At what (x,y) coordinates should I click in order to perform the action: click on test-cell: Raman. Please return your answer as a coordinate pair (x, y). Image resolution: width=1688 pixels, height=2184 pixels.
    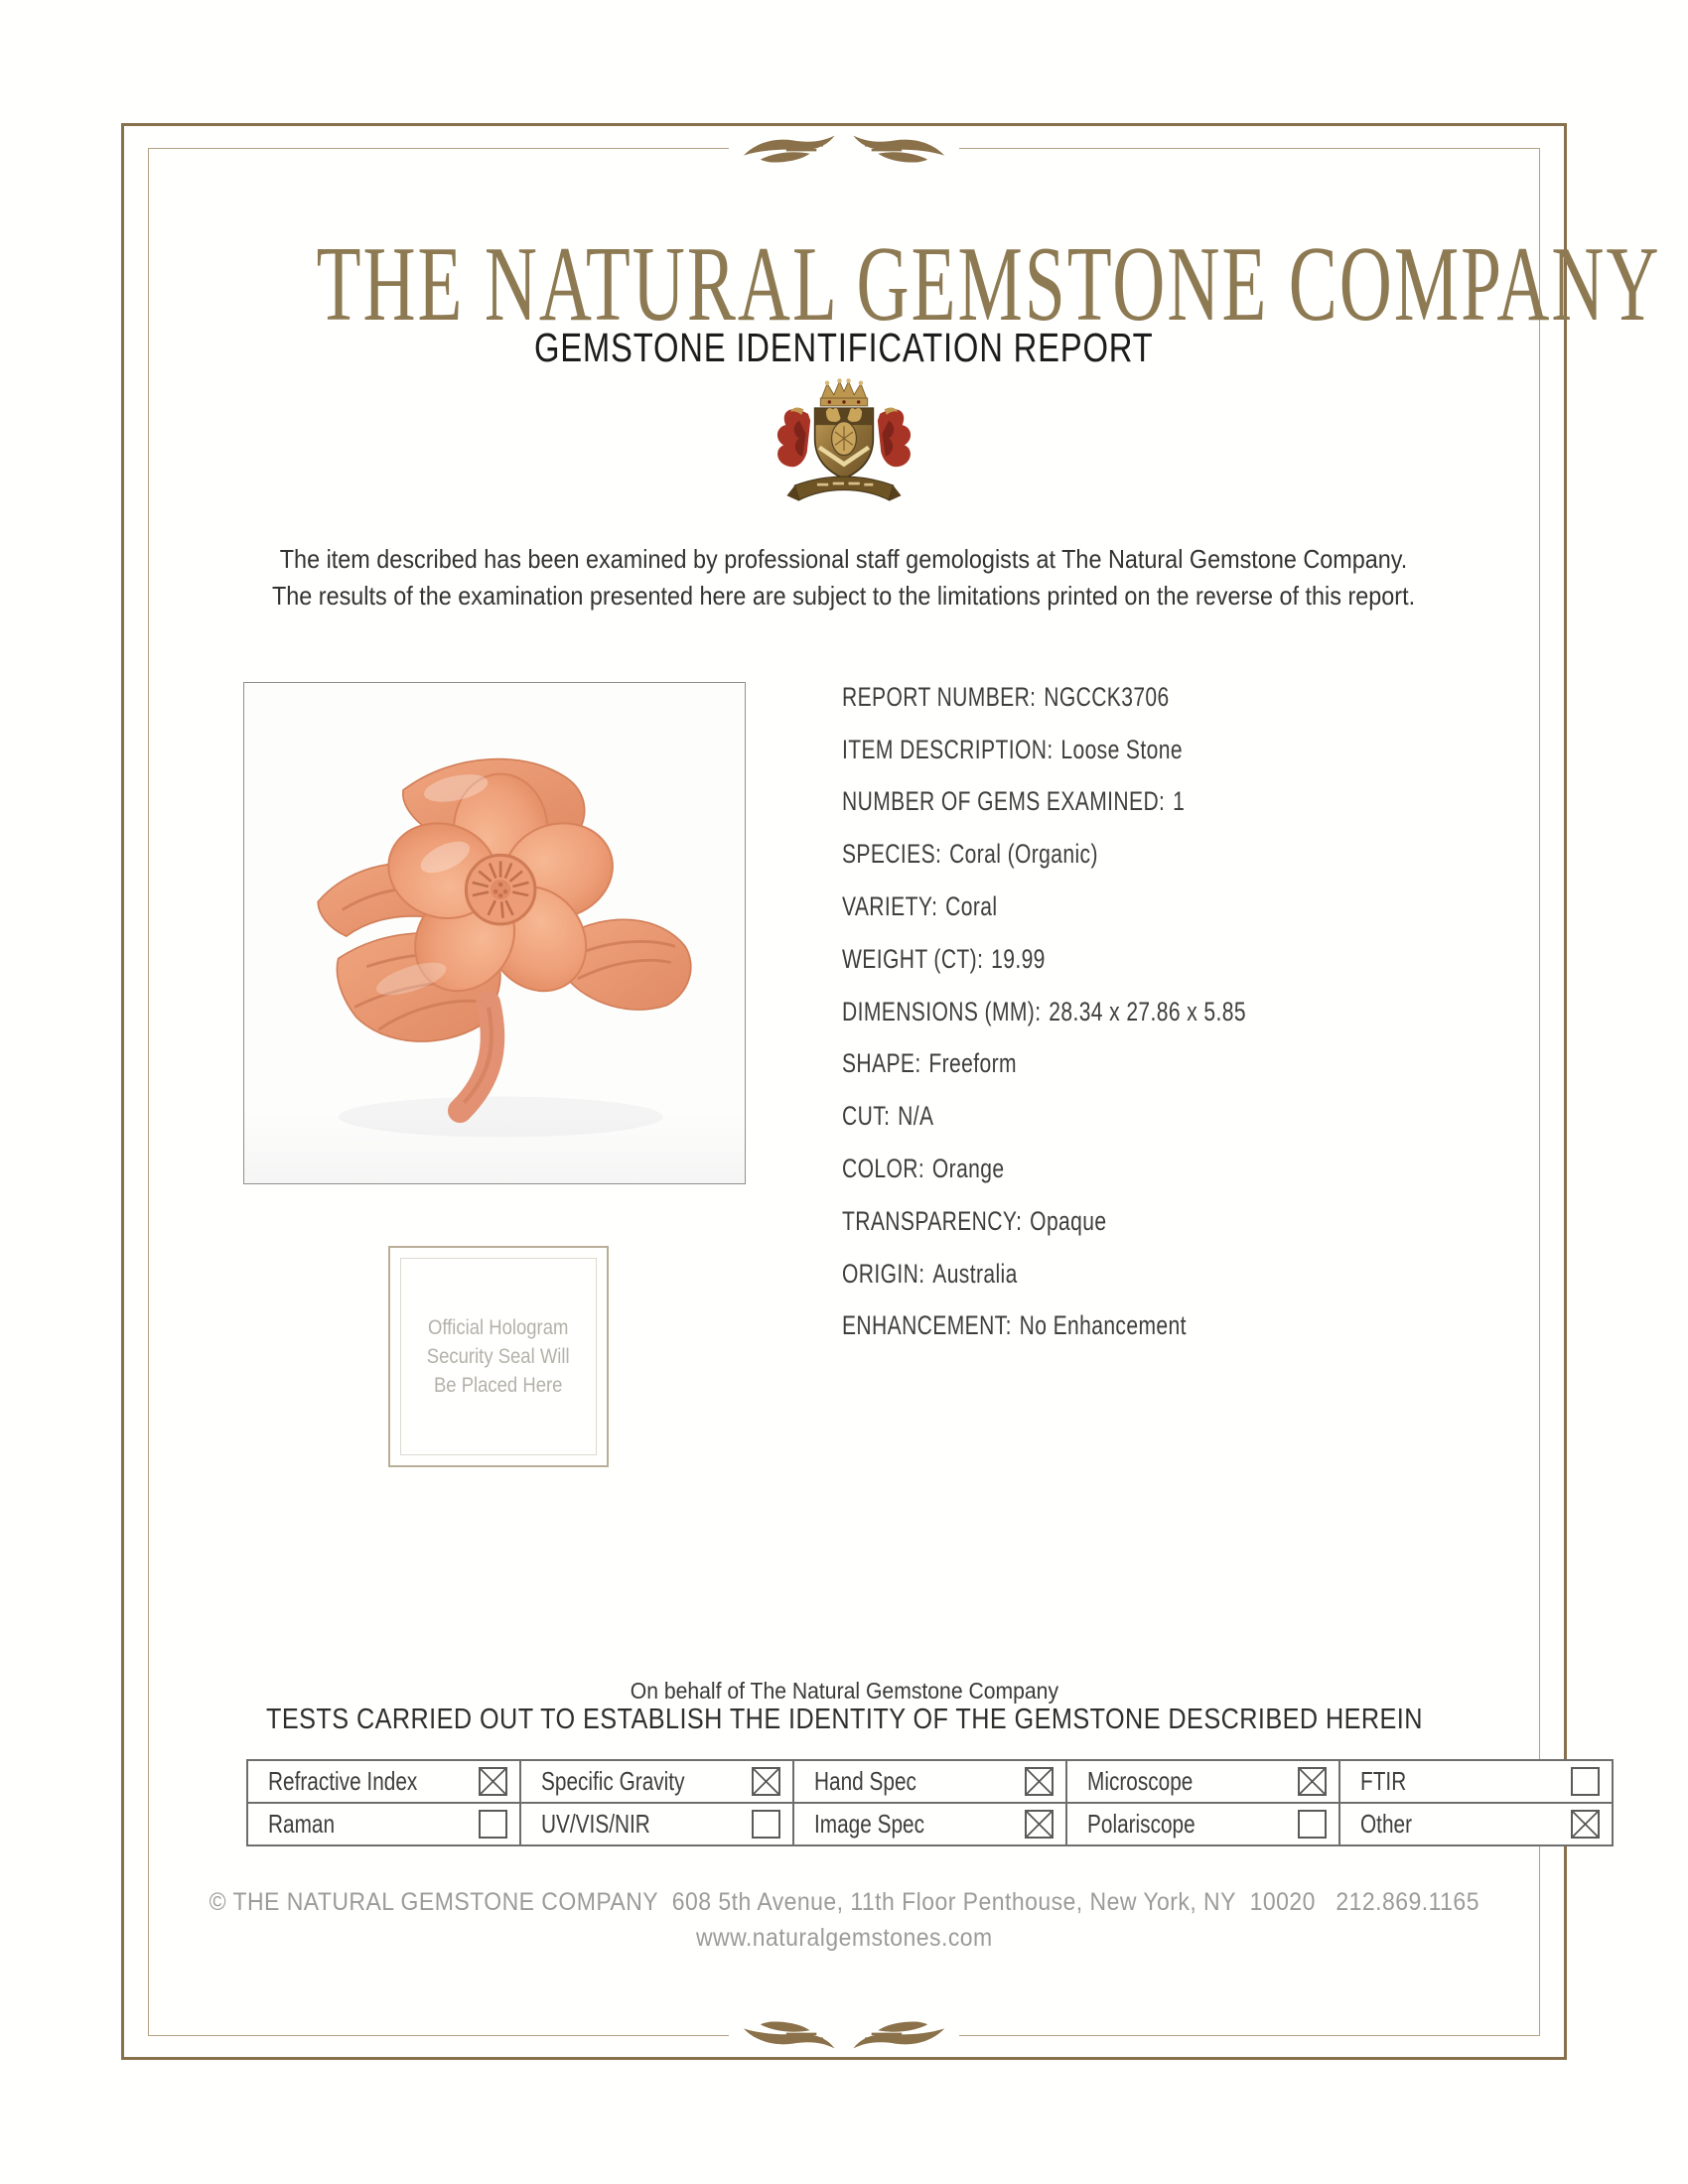
    Looking at the image, I should click on (383, 1824).